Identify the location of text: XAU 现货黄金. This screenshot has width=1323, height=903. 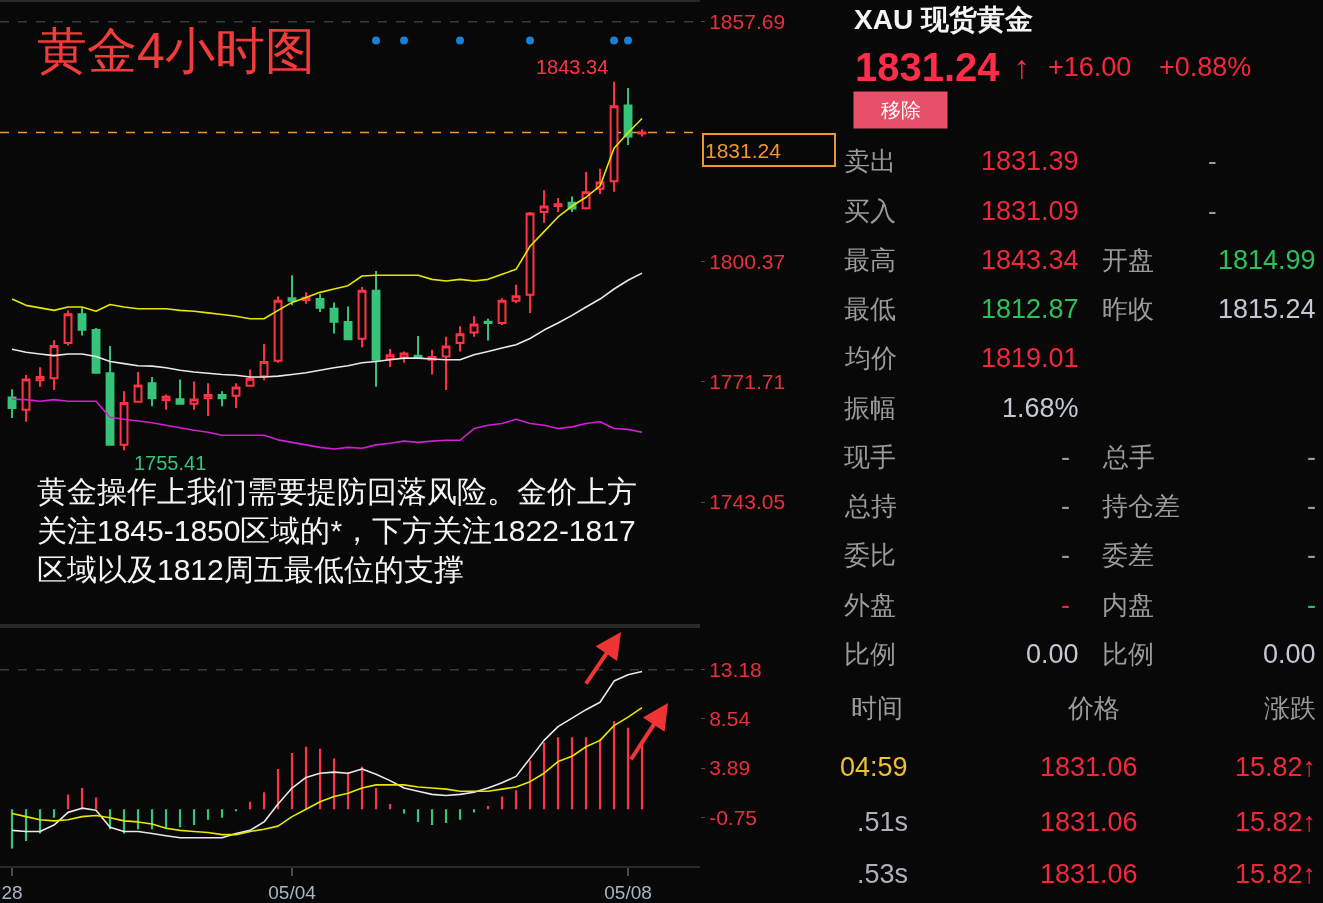
(943, 19).